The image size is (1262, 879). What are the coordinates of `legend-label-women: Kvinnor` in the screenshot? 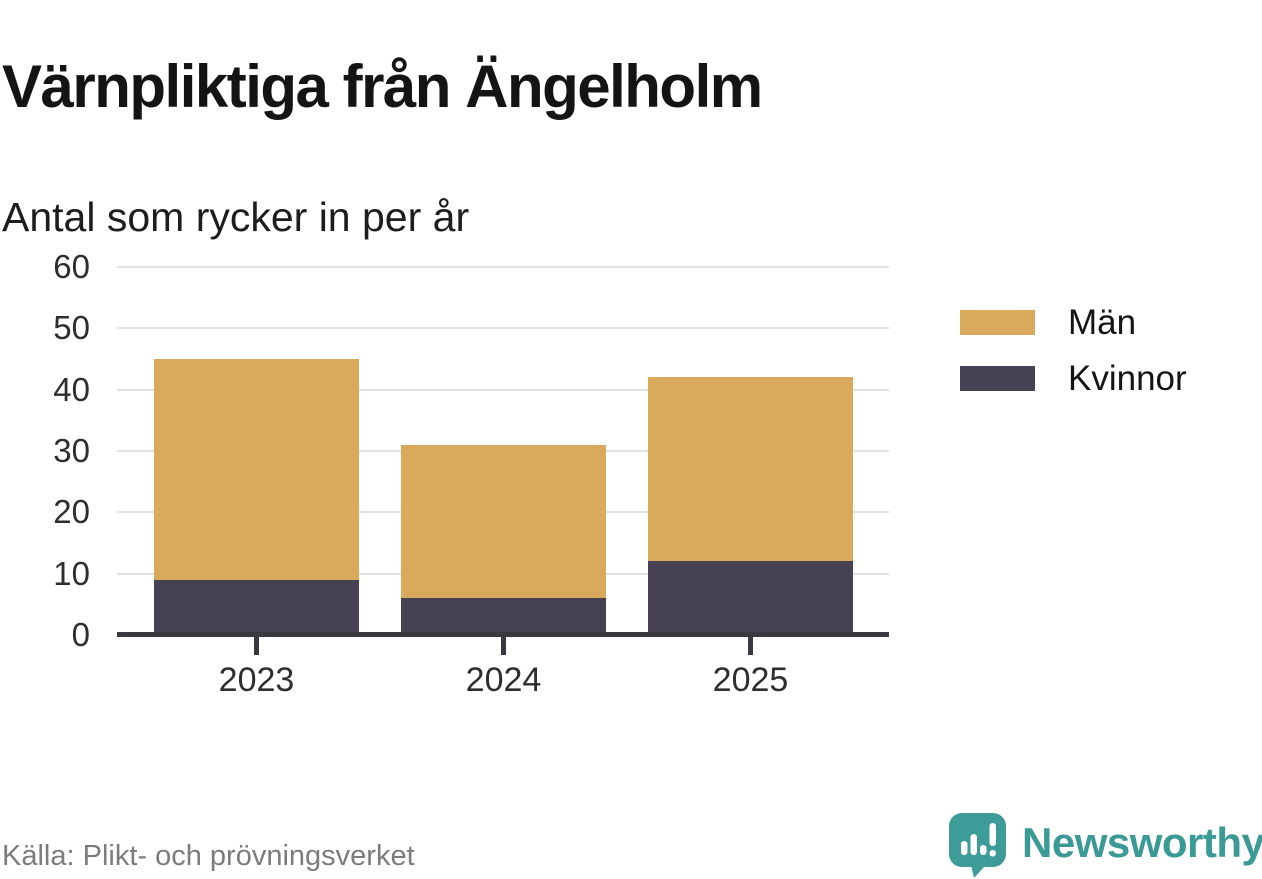 It's located at (1127, 378).